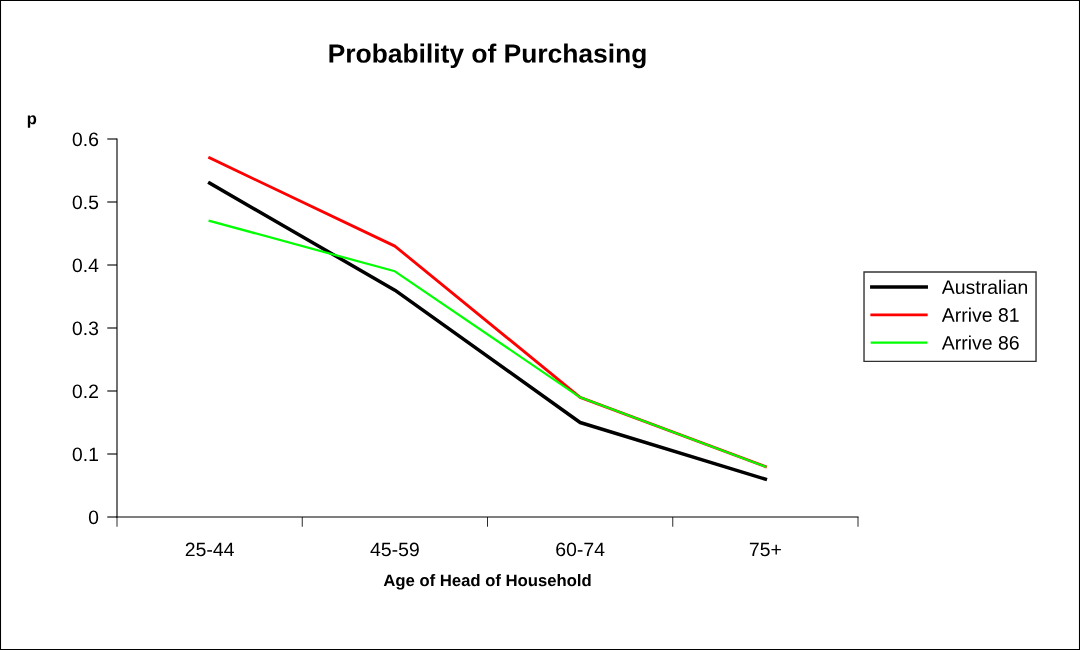  Describe the element at coordinates (209, 549) in the screenshot. I see `x-tick-label: 25-44` at that location.